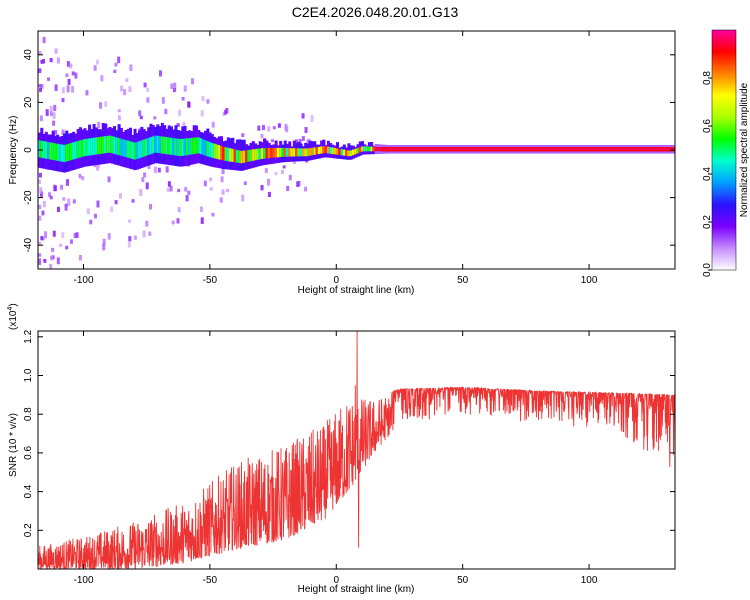 The height and width of the screenshot is (600, 750). I want to click on spectrogram-band, so click(356, 147).